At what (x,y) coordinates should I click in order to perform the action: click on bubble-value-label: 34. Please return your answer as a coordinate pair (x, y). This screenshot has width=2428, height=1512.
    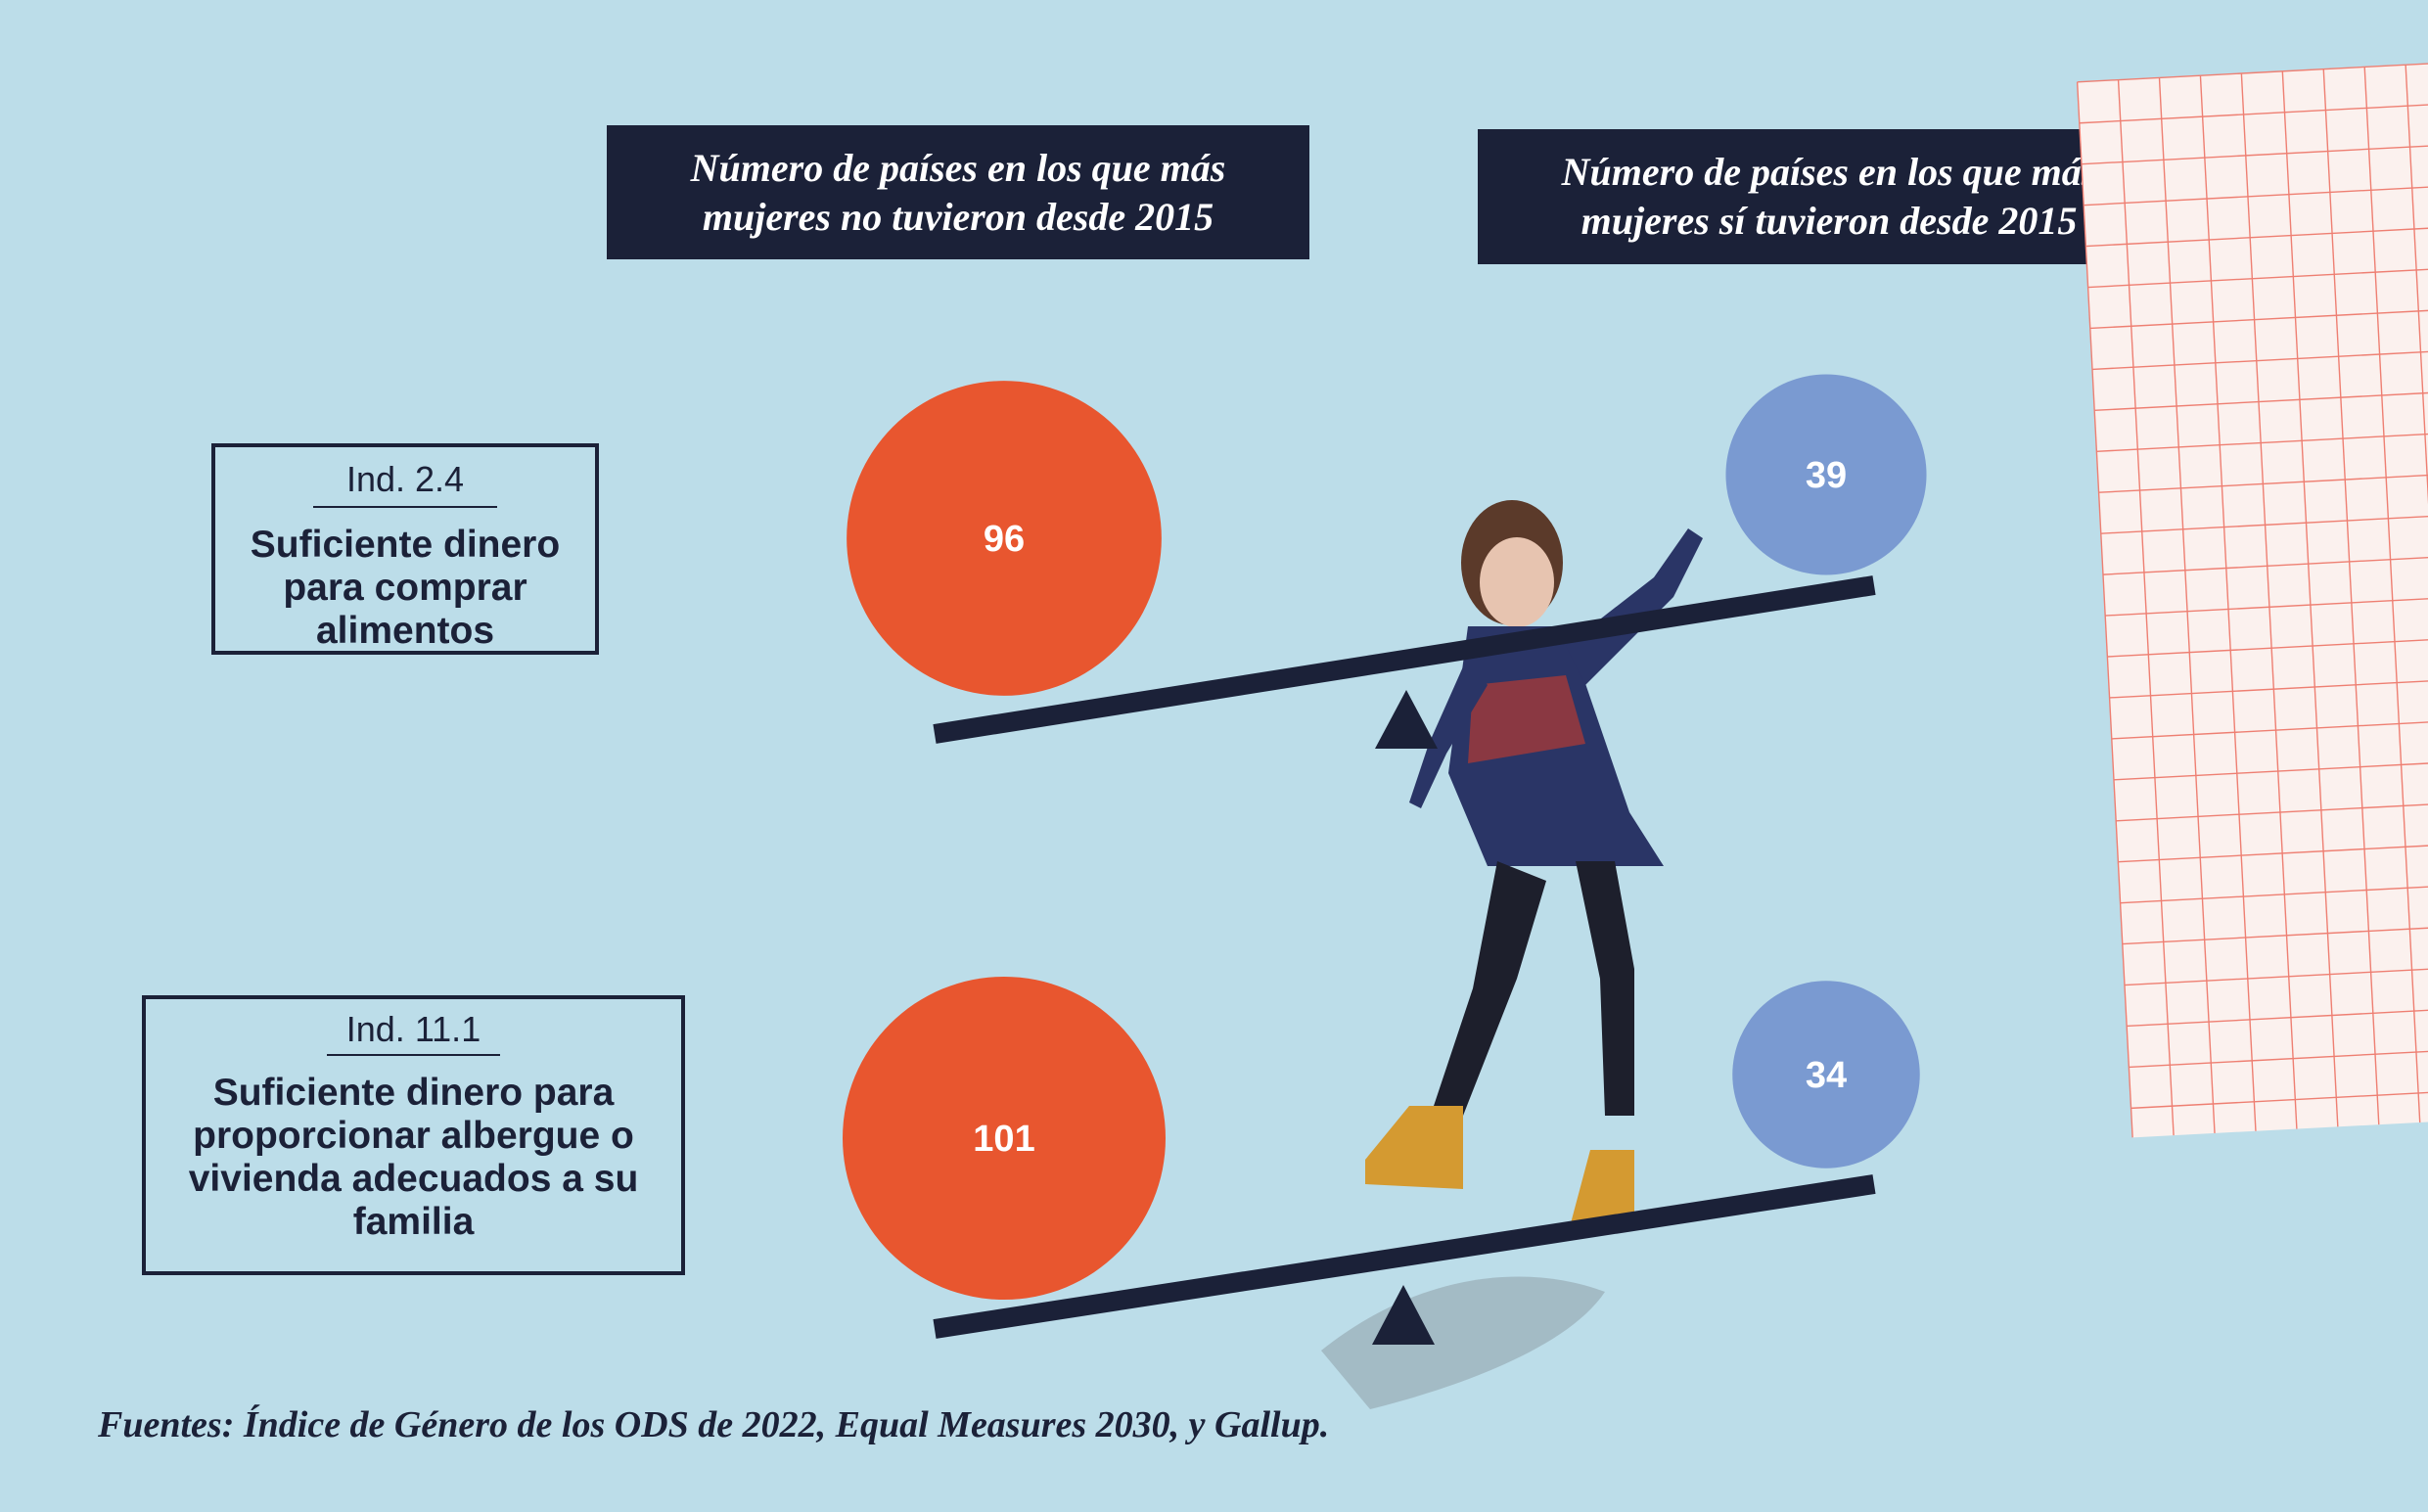
    Looking at the image, I should click on (1826, 1075).